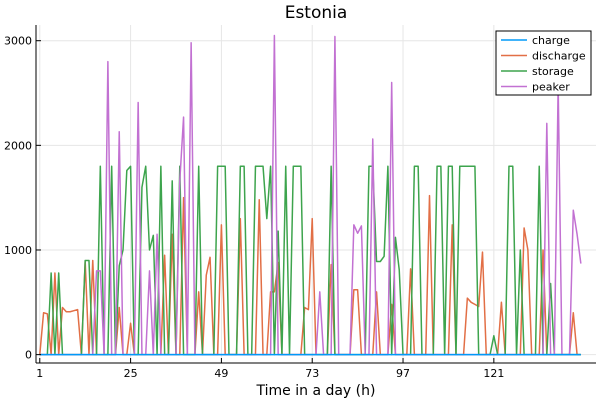 This screenshot has width=600, height=400. Describe the element at coordinates (131, 373) in the screenshot. I see `x-tick-label: 25` at that location.